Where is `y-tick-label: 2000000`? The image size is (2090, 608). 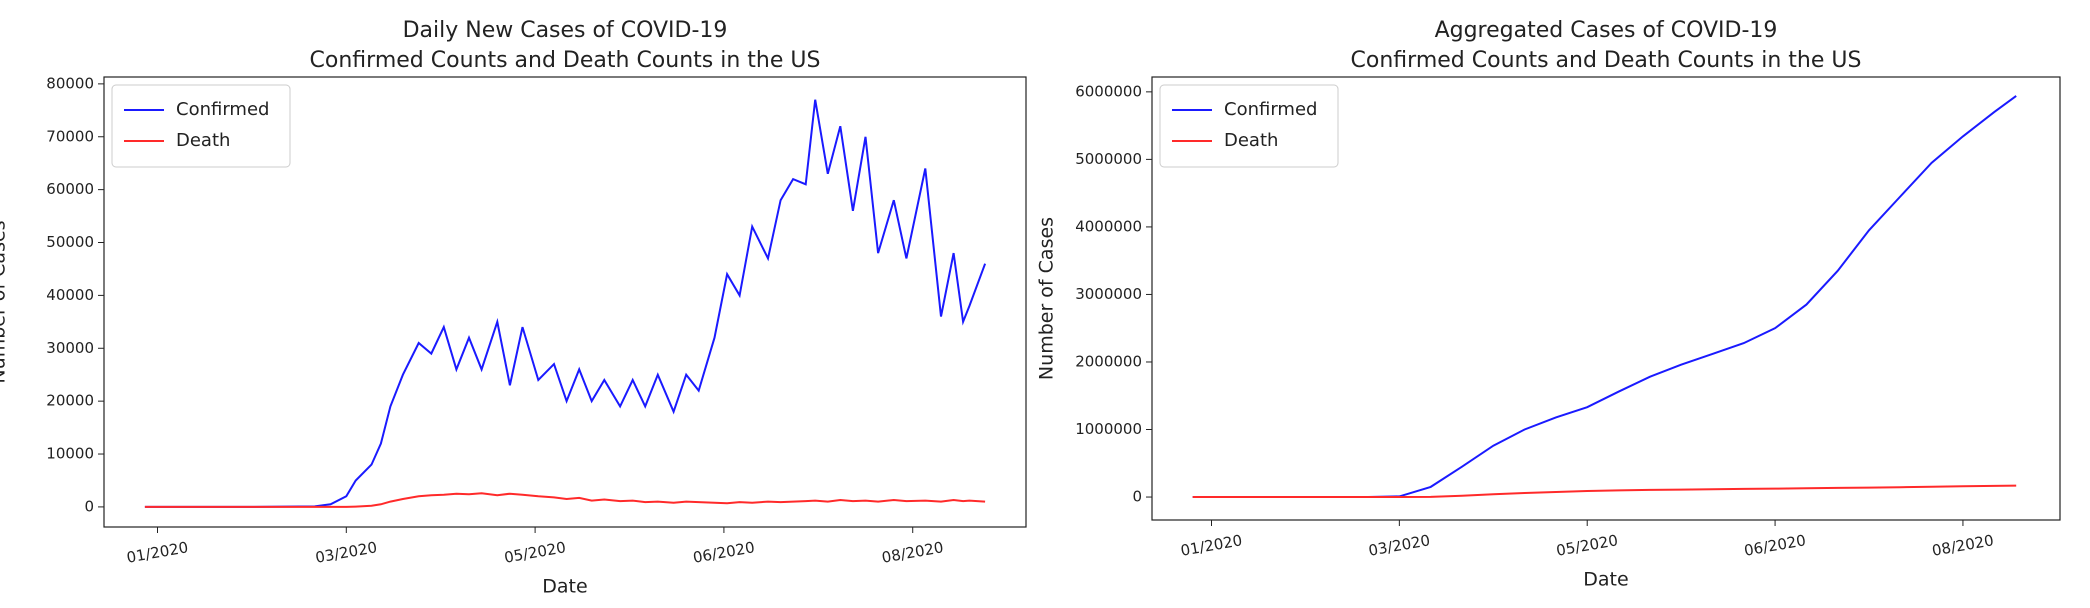
y-tick-label: 2000000 is located at coordinates (1108, 361).